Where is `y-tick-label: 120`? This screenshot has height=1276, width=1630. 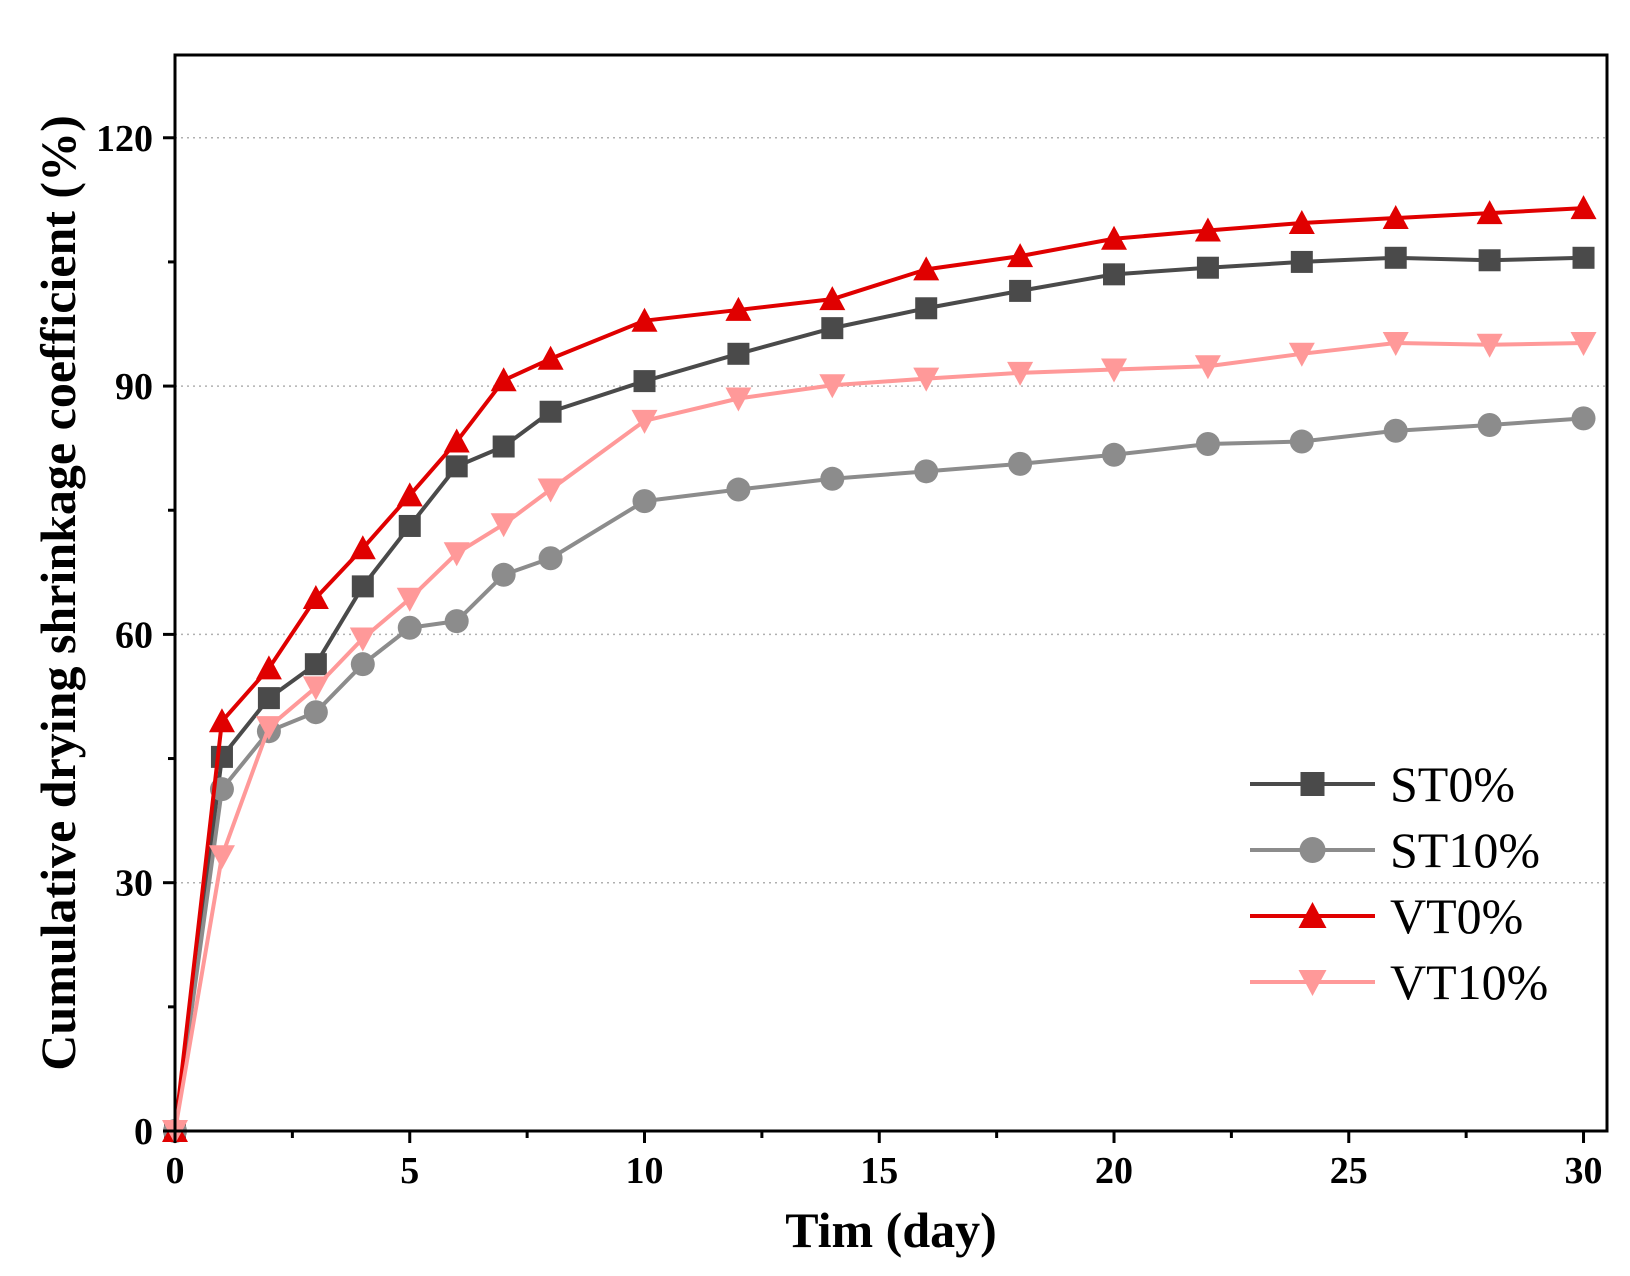
y-tick-label: 120 is located at coordinates (124, 139).